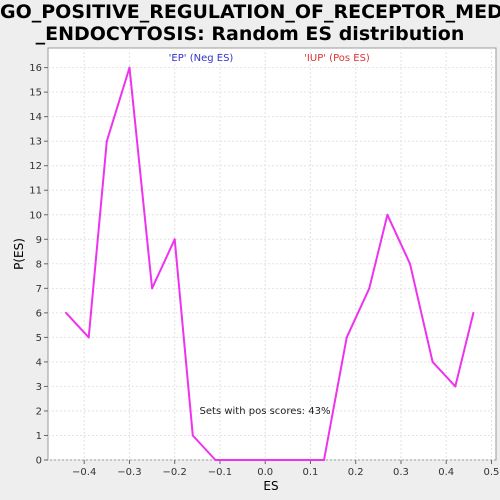 The height and width of the screenshot is (500, 500). What do you see at coordinates (35, 68) in the screenshot?
I see `y-tick-label: 16` at bounding box center [35, 68].